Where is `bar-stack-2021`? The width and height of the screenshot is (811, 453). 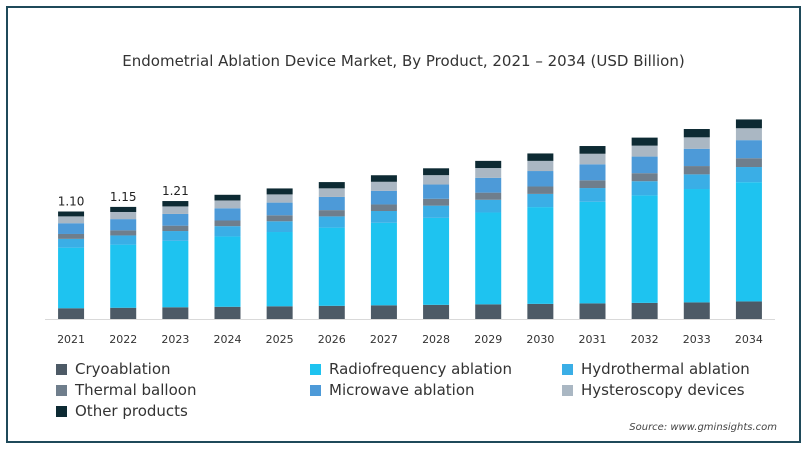 bar-stack-2021 is located at coordinates (71, 265).